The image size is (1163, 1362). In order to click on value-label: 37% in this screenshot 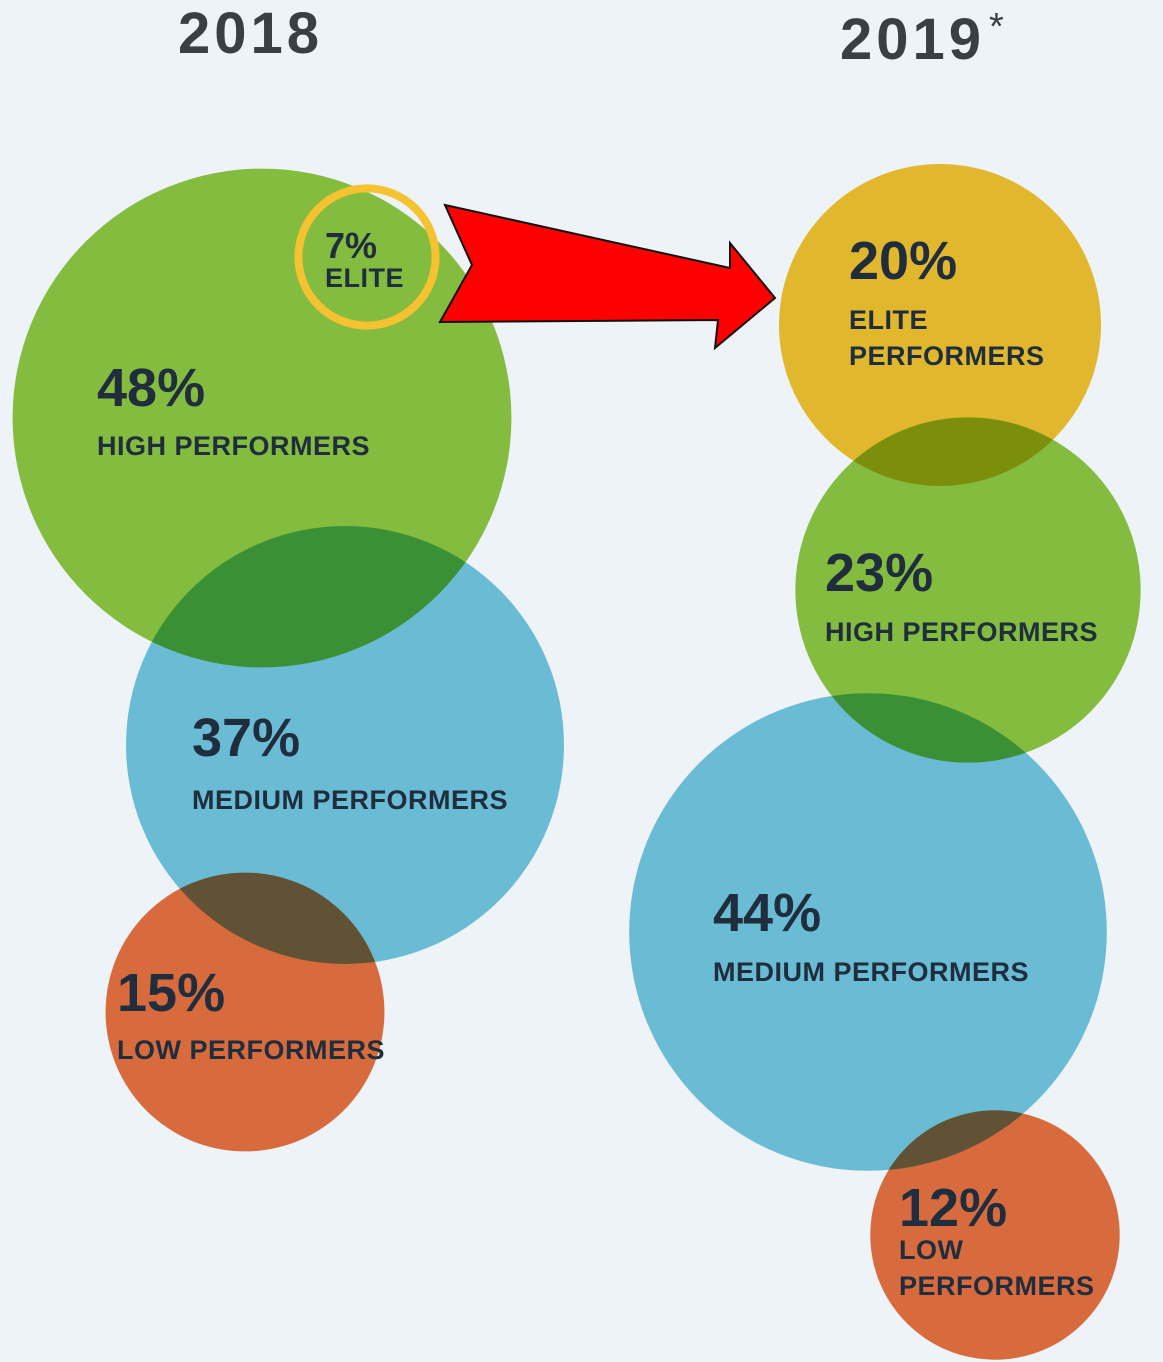, I will do `click(246, 738)`.